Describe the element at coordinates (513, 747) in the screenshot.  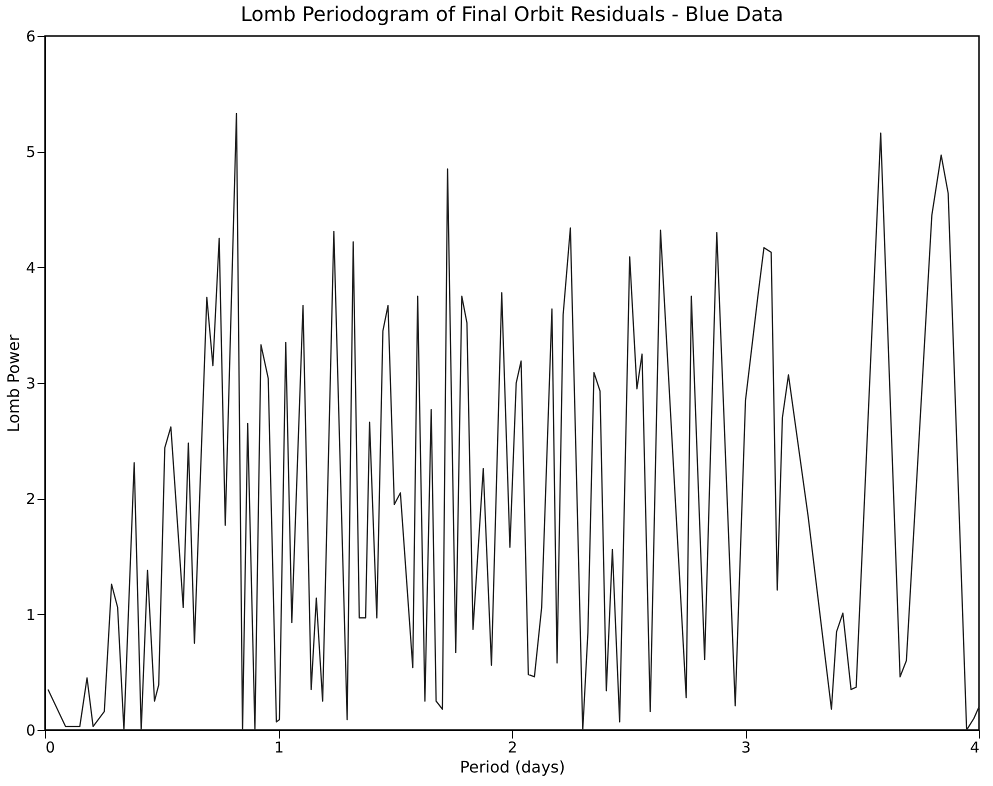
I see `x-tick-label: 2` at that location.